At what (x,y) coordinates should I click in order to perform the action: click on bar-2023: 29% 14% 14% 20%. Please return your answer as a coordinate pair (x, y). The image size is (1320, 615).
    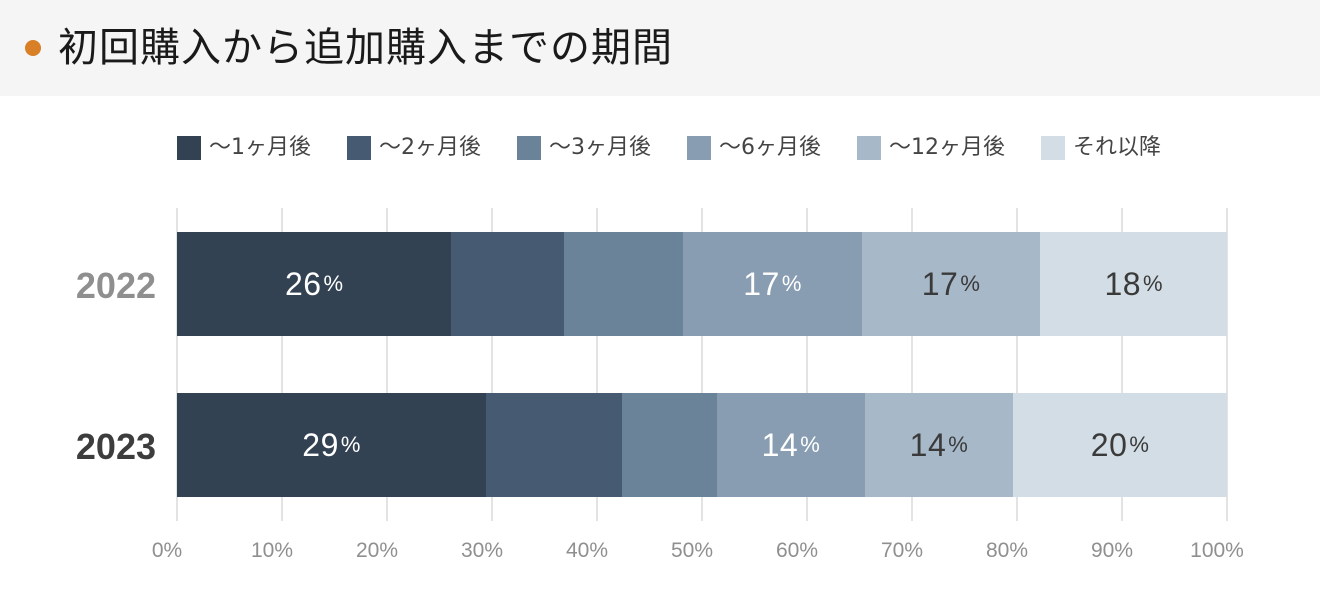
    Looking at the image, I should click on (702, 445).